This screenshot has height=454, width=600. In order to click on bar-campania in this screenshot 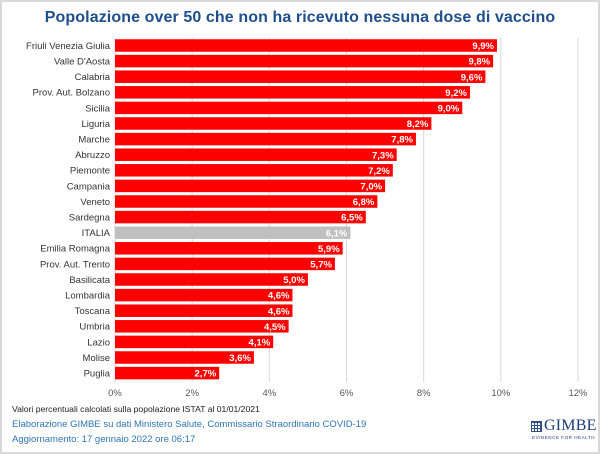, I will do `click(250, 186)`.